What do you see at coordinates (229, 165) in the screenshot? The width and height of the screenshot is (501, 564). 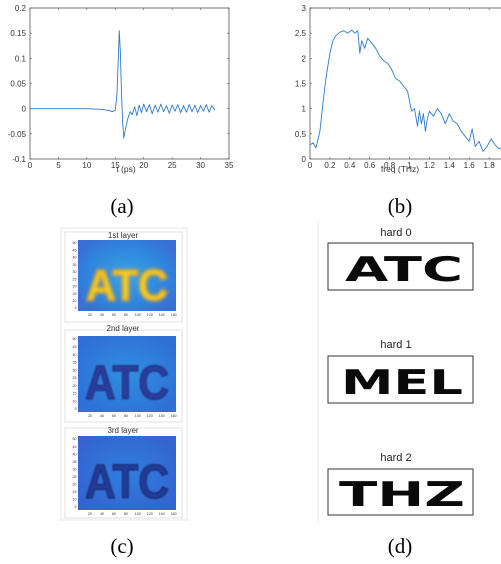 I see `plot-a-xtick-label: 35` at bounding box center [229, 165].